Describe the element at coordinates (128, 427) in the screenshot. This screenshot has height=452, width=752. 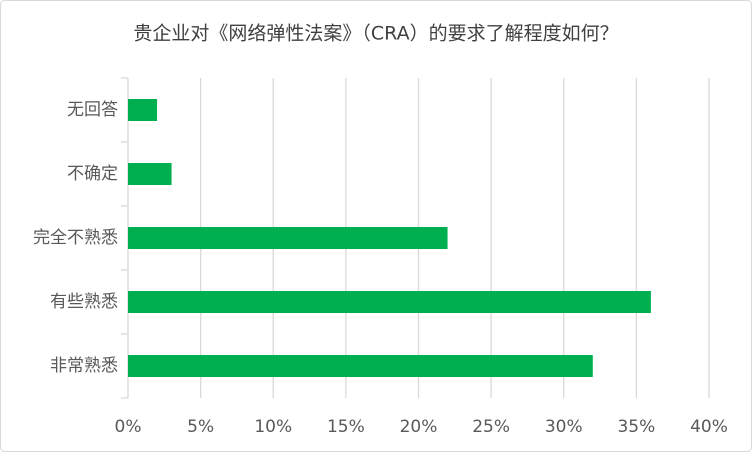
I see `x-tick-label: 0%` at that location.